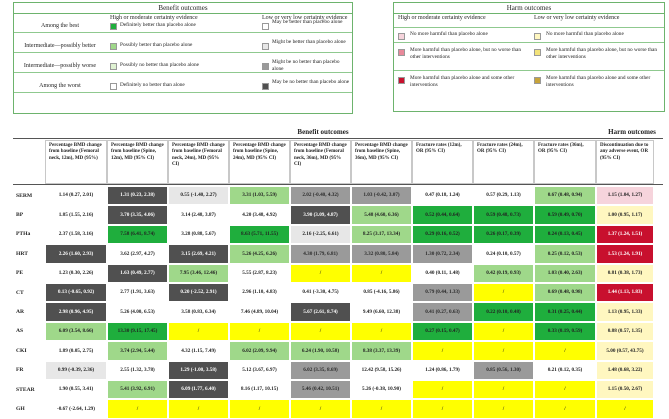  Describe the element at coordinates (381, 215) in the screenshot. I see `table-cell: 5.48 (4.60, 6.36)` at that location.